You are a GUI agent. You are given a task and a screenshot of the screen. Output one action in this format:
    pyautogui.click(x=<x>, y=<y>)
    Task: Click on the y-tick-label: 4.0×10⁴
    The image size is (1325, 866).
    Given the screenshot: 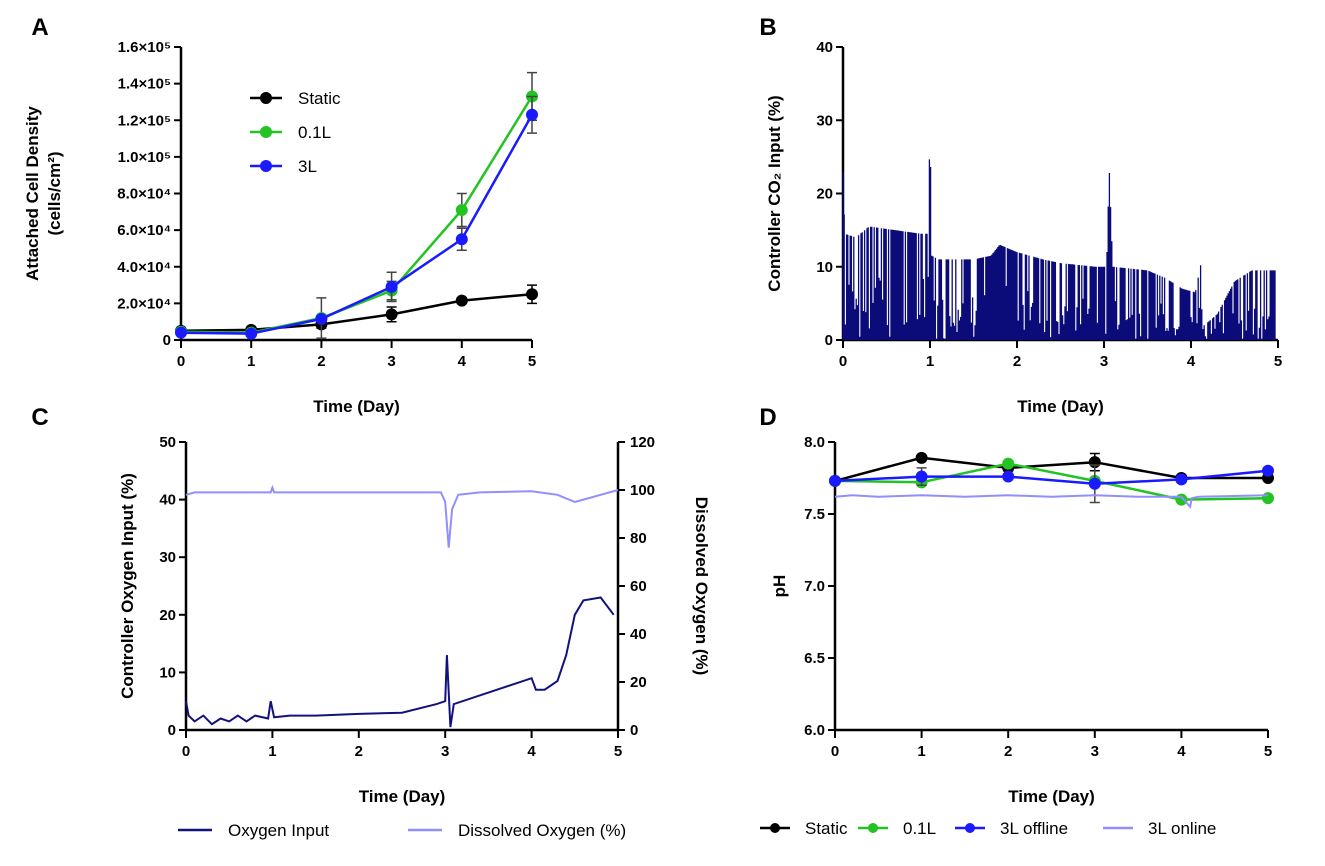 What is the action you would take?
    pyautogui.click(x=144, y=267)
    